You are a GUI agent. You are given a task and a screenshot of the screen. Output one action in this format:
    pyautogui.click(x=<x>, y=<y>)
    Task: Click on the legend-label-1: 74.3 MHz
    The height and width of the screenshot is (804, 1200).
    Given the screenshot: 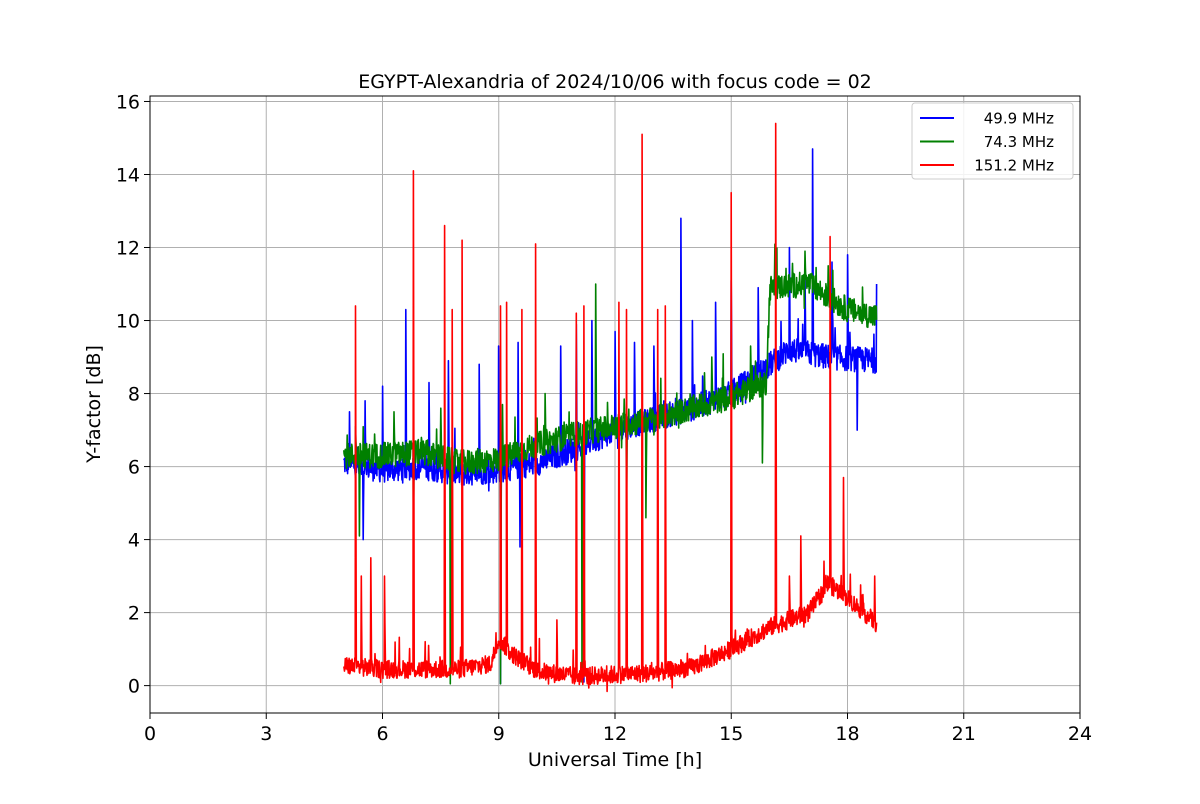 What is the action you would take?
    pyautogui.click(x=1019, y=142)
    